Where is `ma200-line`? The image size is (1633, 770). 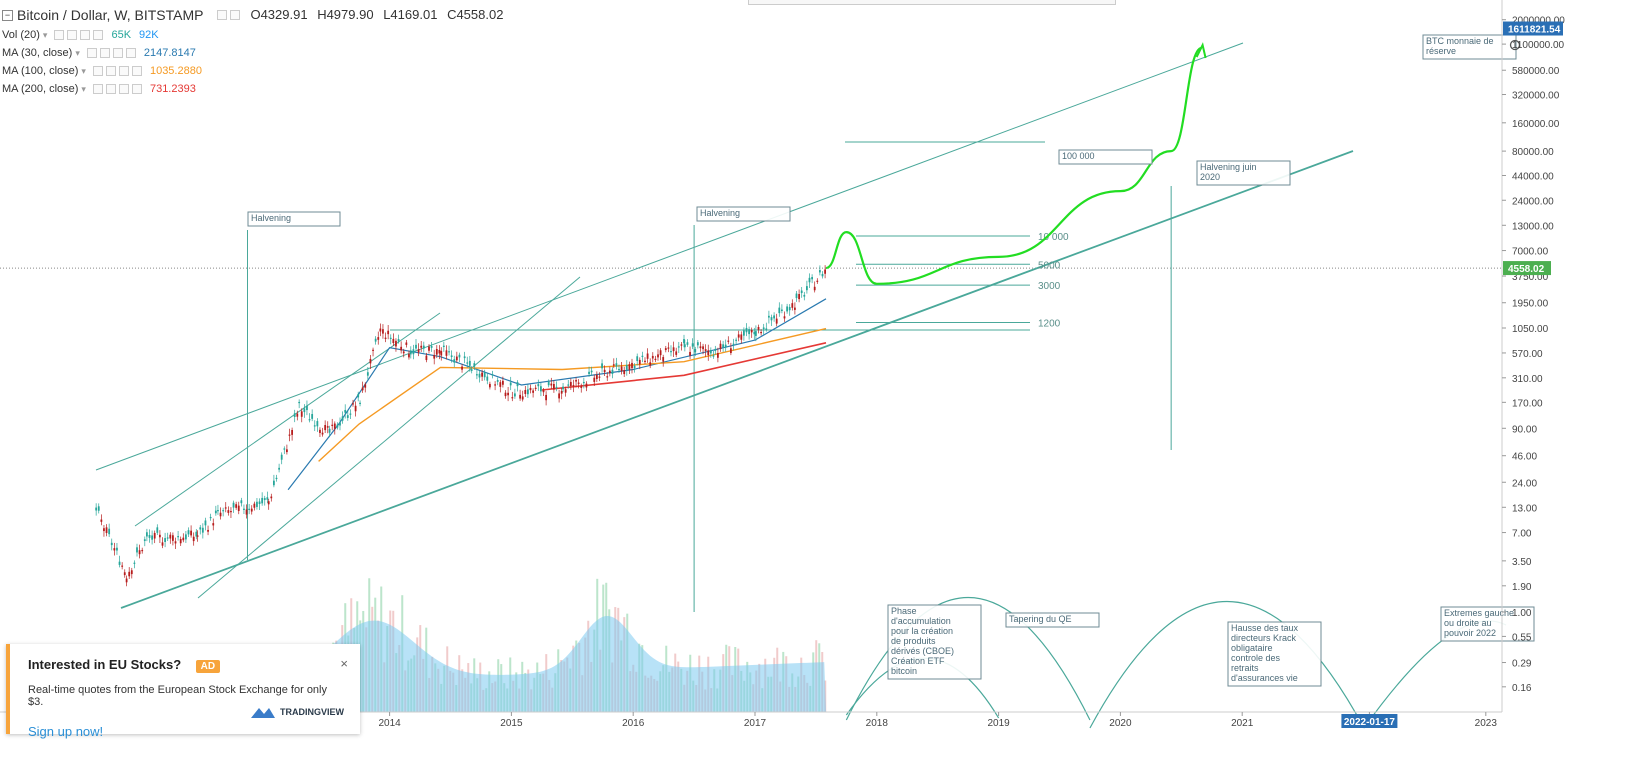 ma200-line is located at coordinates (684, 366).